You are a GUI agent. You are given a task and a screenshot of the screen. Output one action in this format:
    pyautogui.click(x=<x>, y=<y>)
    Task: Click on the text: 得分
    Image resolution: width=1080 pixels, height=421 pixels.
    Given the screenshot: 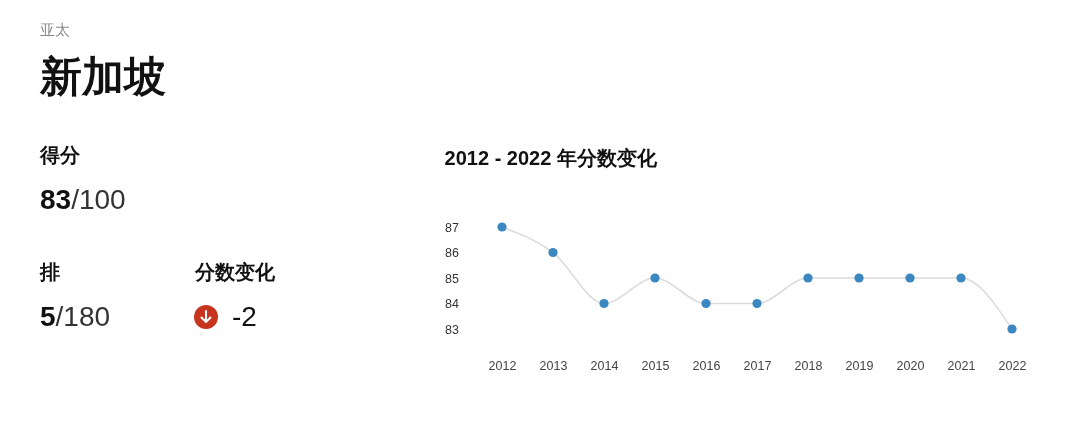 What is the action you would take?
    pyautogui.click(x=60, y=155)
    